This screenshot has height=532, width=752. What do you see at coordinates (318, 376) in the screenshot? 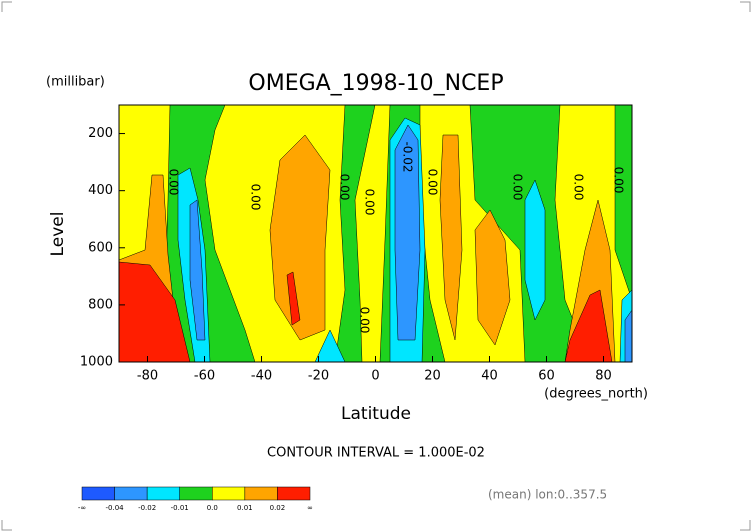
I see `x-tick-label: -20` at bounding box center [318, 376].